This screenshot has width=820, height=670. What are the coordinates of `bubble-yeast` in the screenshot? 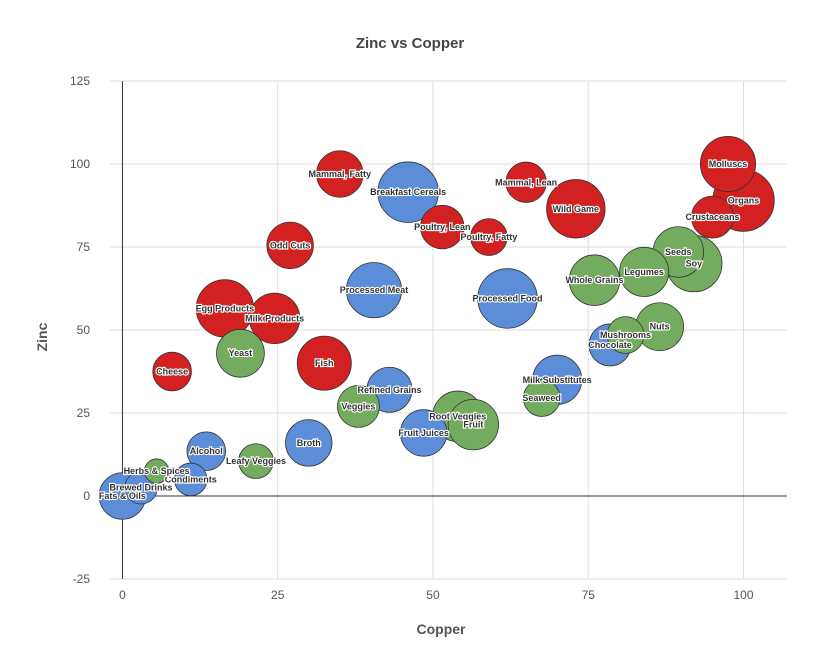 It's located at (240, 353).